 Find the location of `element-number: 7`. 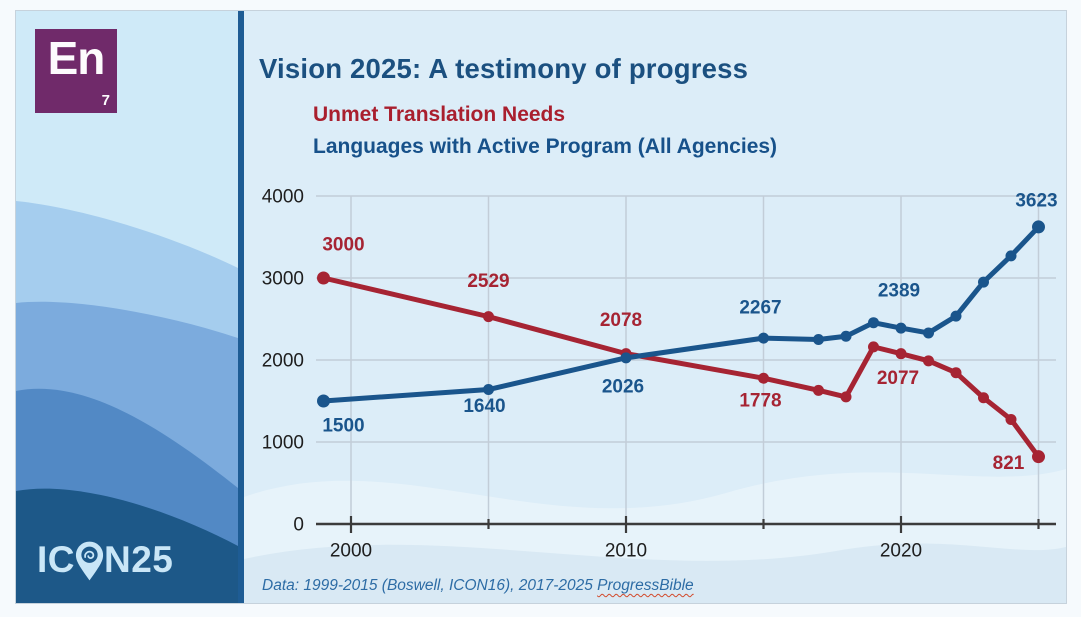

element-number: 7 is located at coordinates (105, 100).